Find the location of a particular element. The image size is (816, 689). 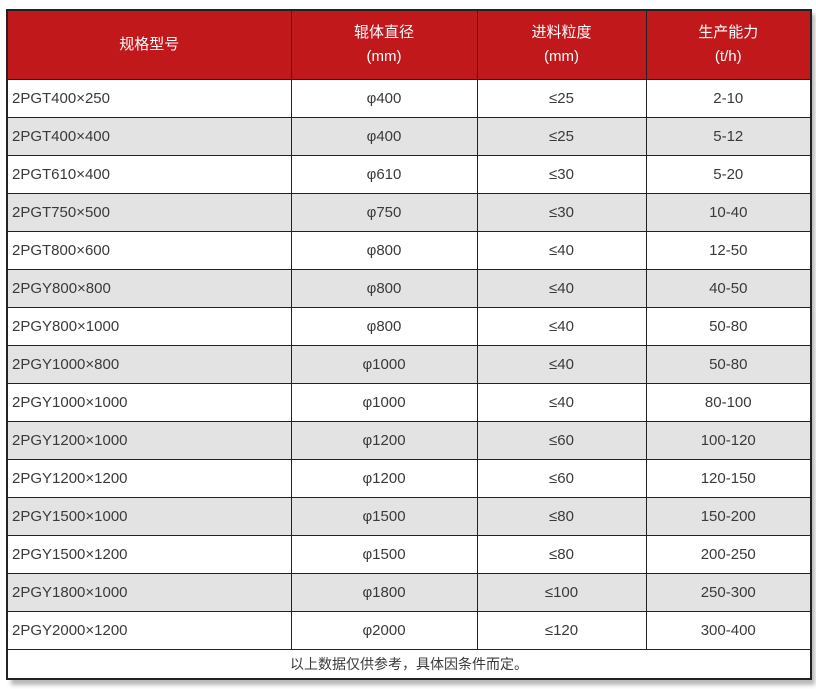

table-row: 2PGY800×800 φ800 ≤40 40-50 is located at coordinates (409, 288).